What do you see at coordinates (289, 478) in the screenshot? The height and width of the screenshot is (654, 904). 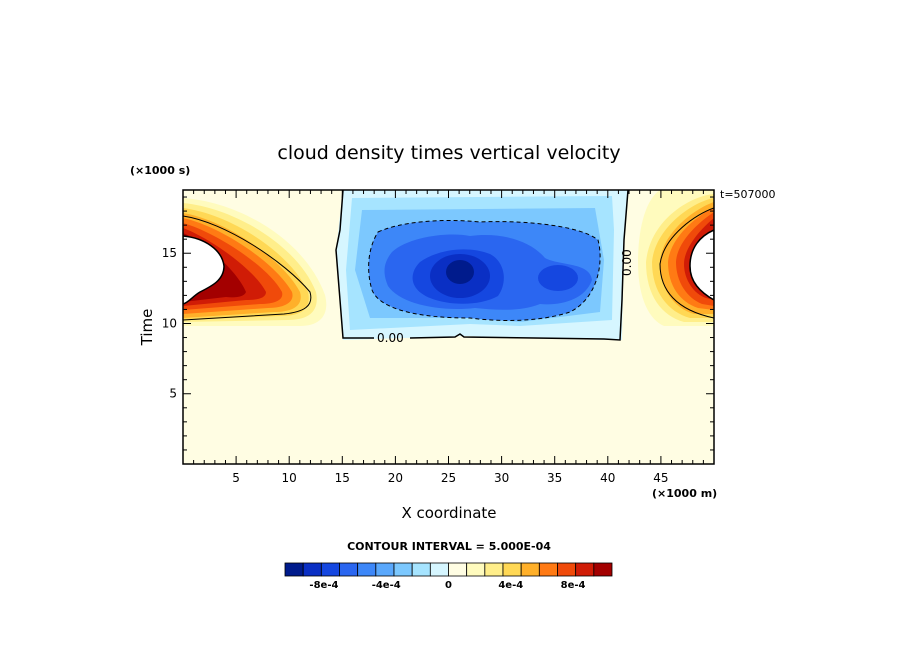 I see `x-tick-label: 10` at bounding box center [289, 478].